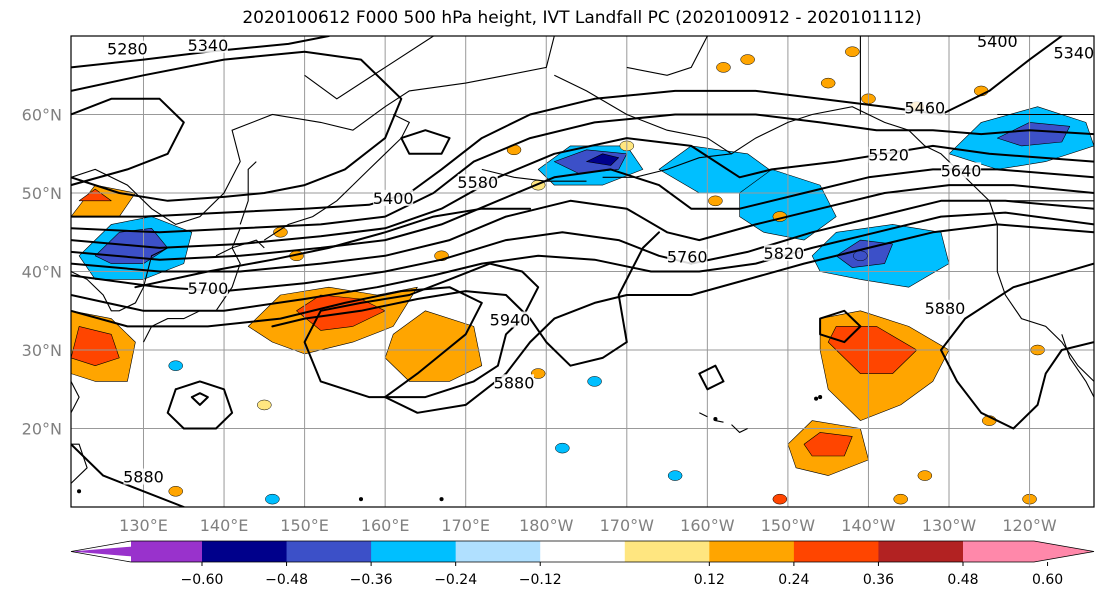 The height and width of the screenshot is (601, 1105). Describe the element at coordinates (143, 525) in the screenshot. I see `lon-tick-label: 130°E` at that location.